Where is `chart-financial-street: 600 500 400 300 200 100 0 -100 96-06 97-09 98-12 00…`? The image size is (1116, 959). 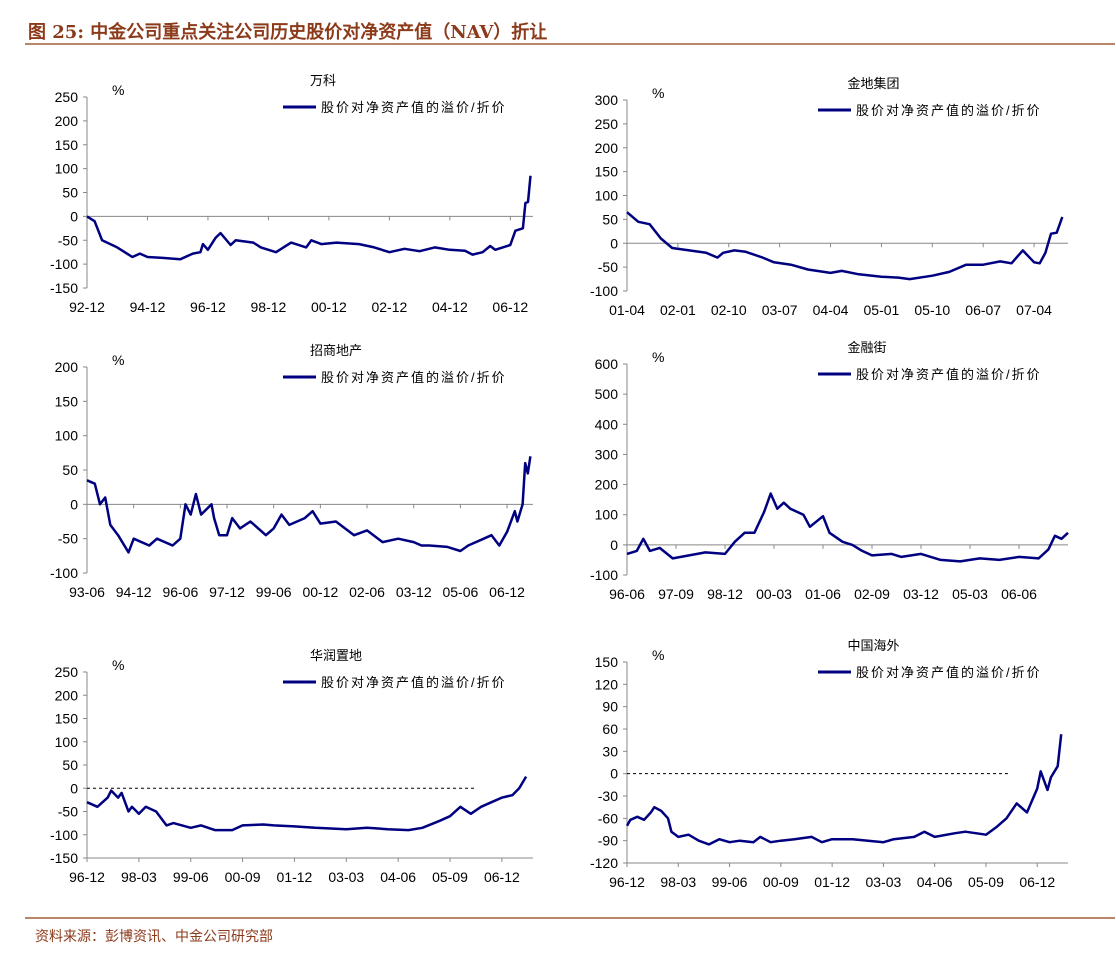
chart-financial-street: 600 500 400 300 200 100 0 -100 96-06 97-09 98-12 00… is located at coordinates (829, 471).